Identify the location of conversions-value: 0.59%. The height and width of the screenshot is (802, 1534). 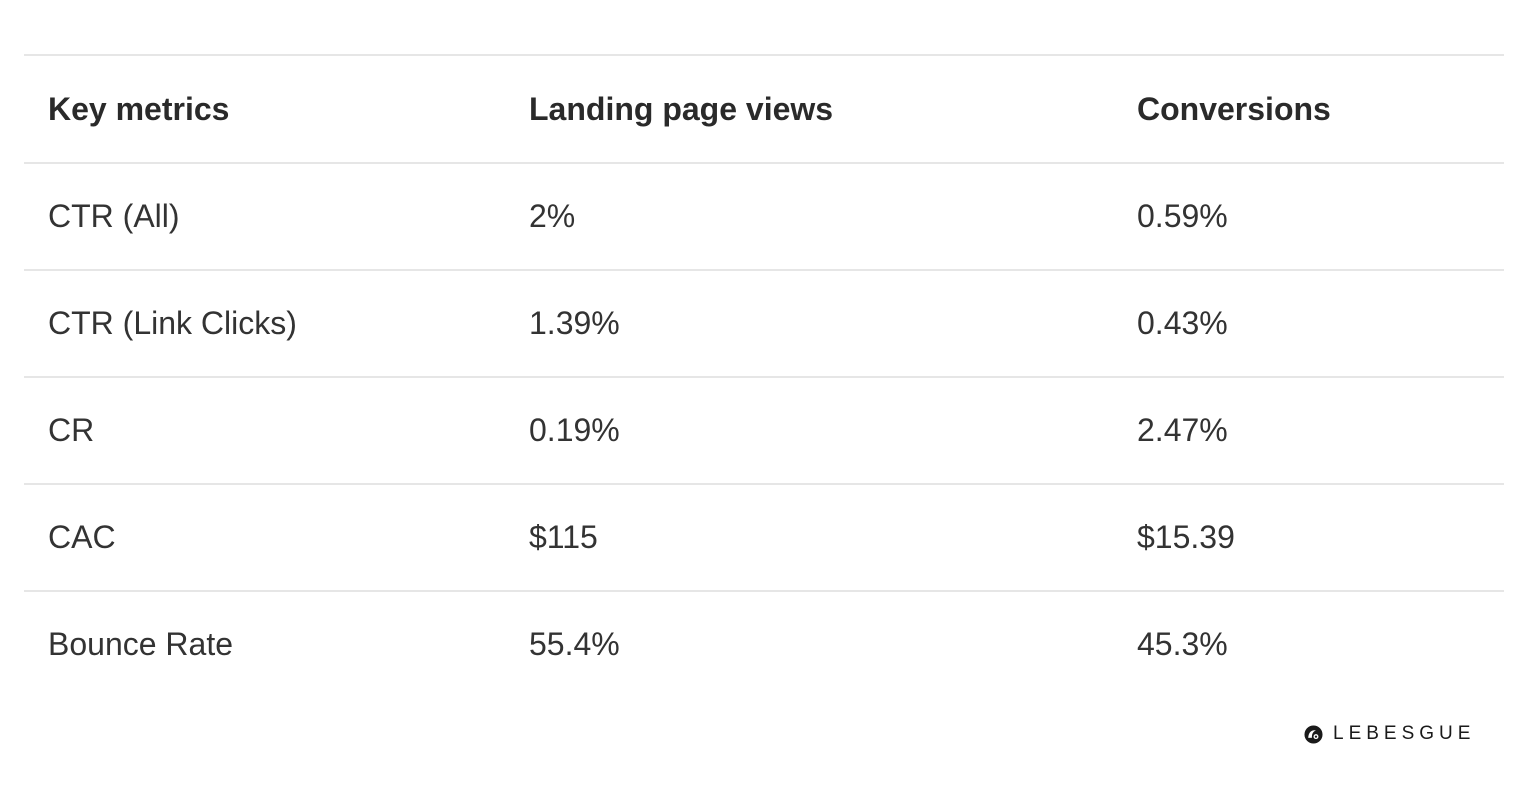
(1308, 217).